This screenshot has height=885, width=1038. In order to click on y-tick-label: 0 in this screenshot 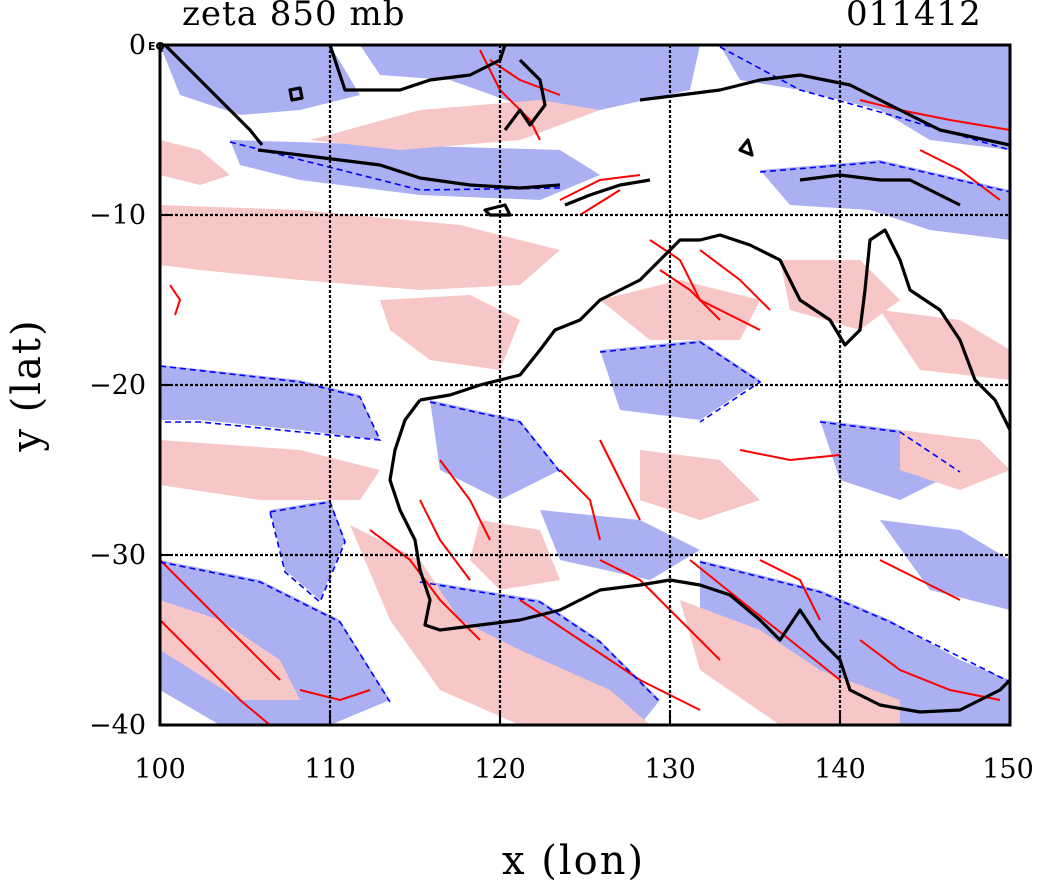, I will do `click(137, 45)`.